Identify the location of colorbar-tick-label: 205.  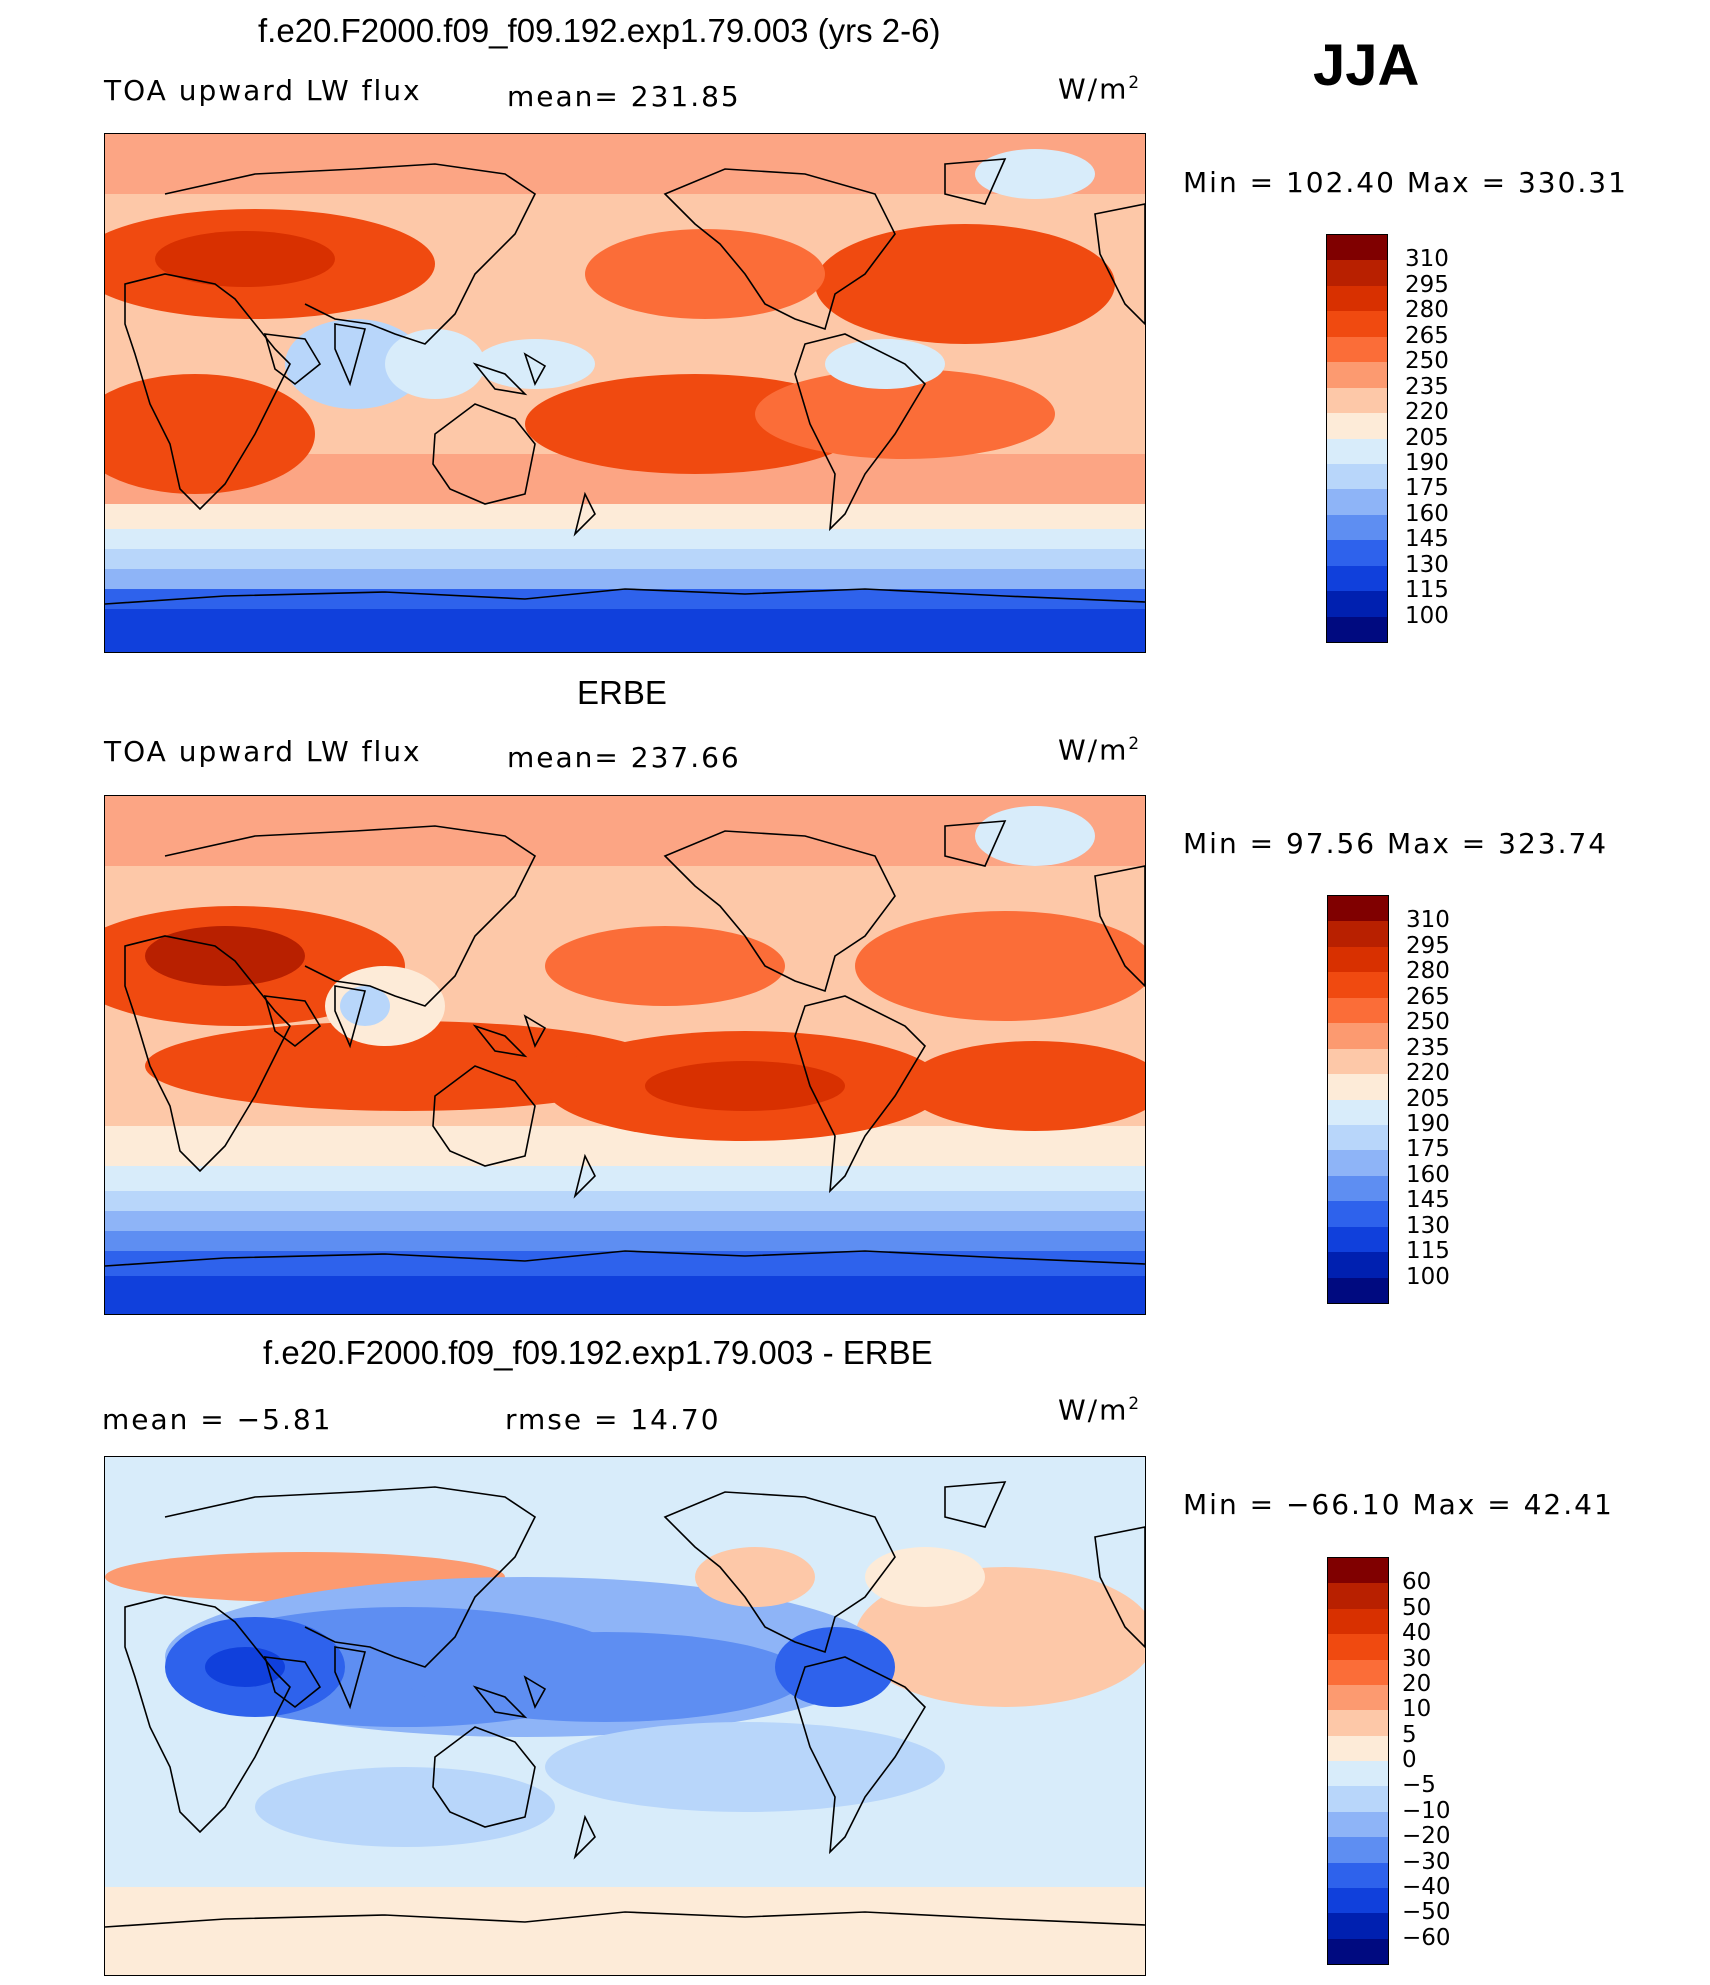
(1427, 437).